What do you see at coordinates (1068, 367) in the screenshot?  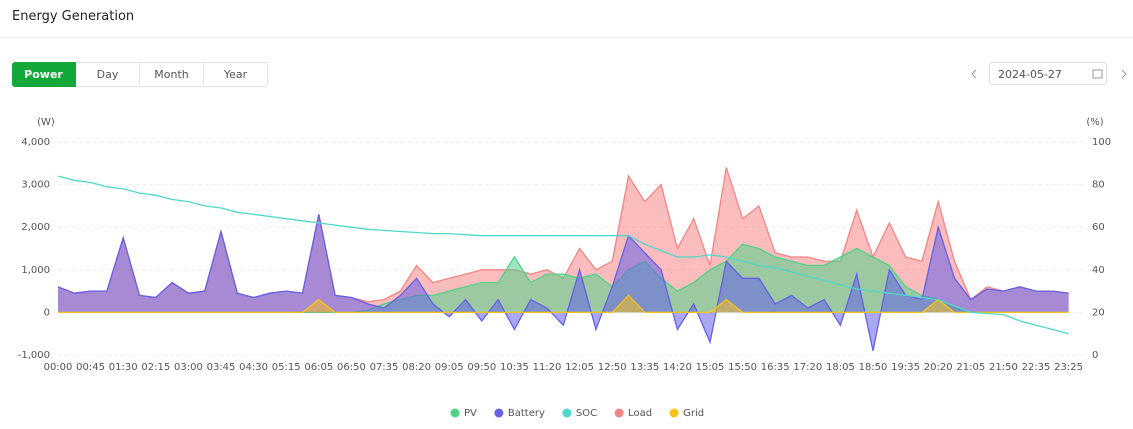 I see `x-tick-label: 23:25` at bounding box center [1068, 367].